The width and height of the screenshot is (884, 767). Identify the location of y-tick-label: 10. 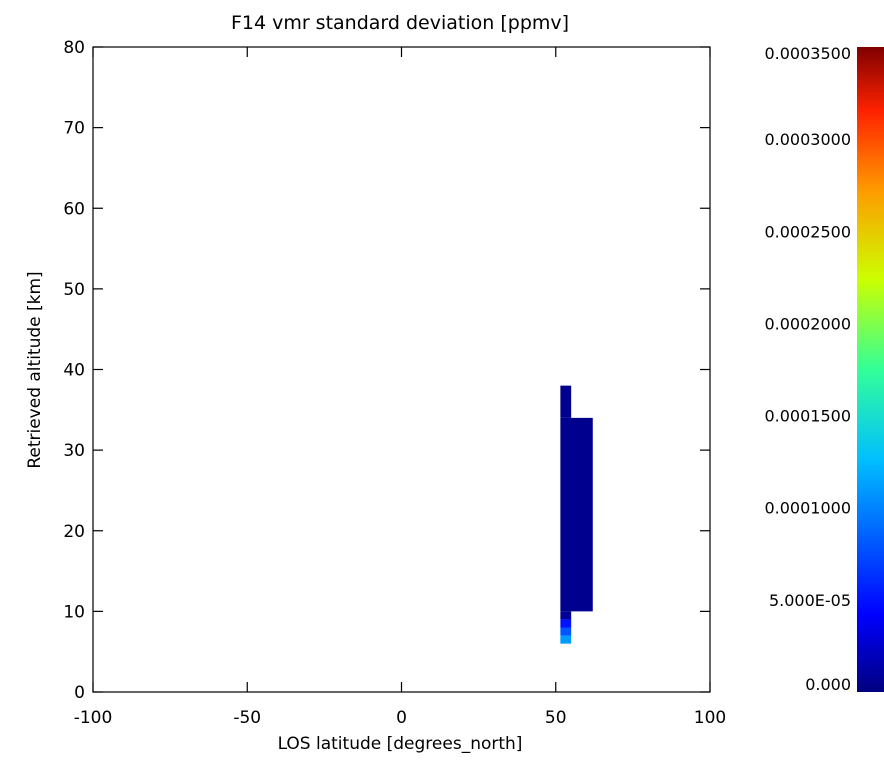
(74, 612).